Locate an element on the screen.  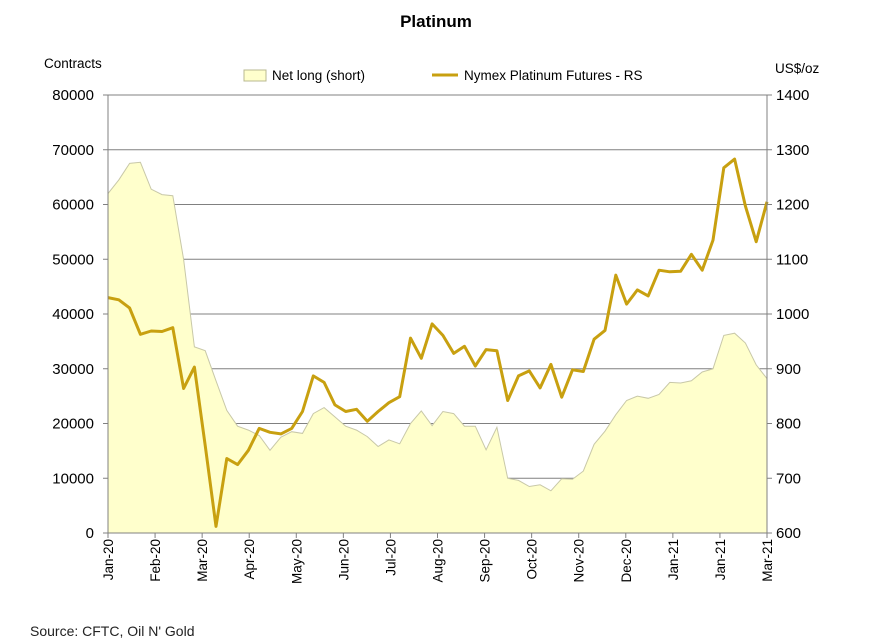
x-tick-label: Dec-20 is located at coordinates (626, 561).